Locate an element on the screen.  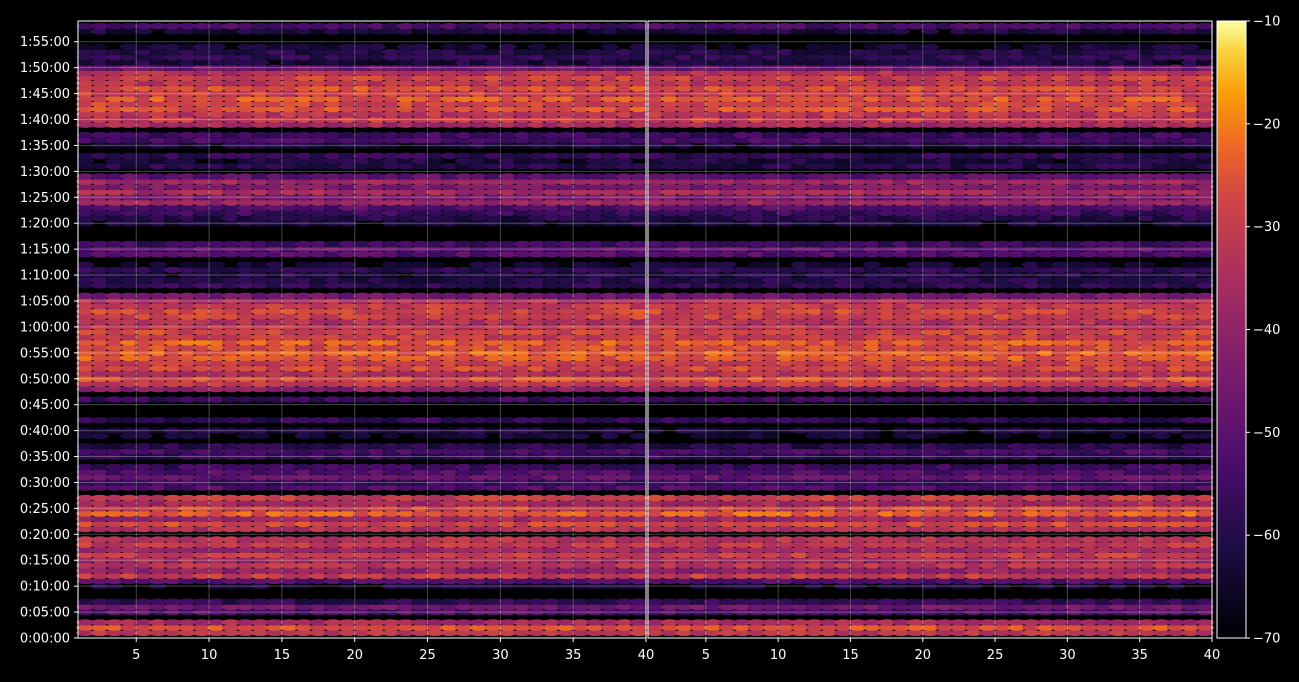
x-axis-1: 5 10 15 20 25 30 35 40 is located at coordinates (393, 650).